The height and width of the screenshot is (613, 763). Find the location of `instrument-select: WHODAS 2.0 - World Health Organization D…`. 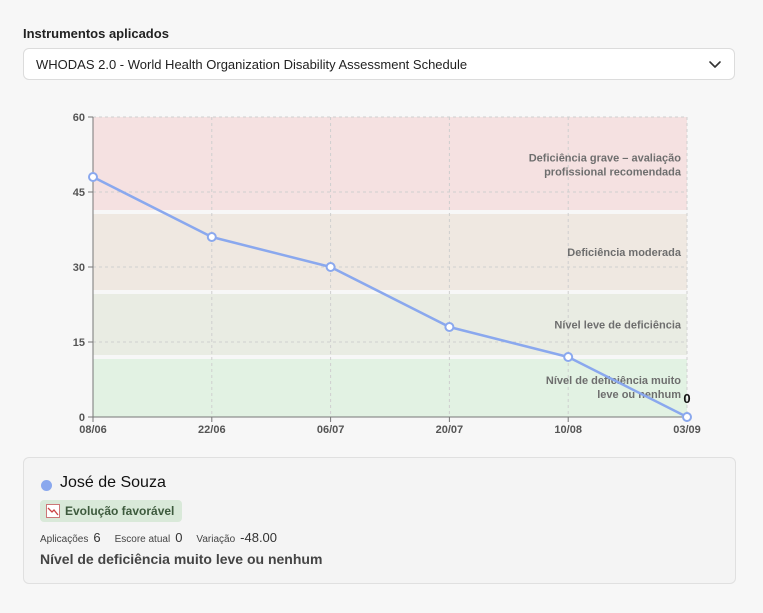

instrument-select: WHODAS 2.0 - World Health Organization D… is located at coordinates (379, 64).